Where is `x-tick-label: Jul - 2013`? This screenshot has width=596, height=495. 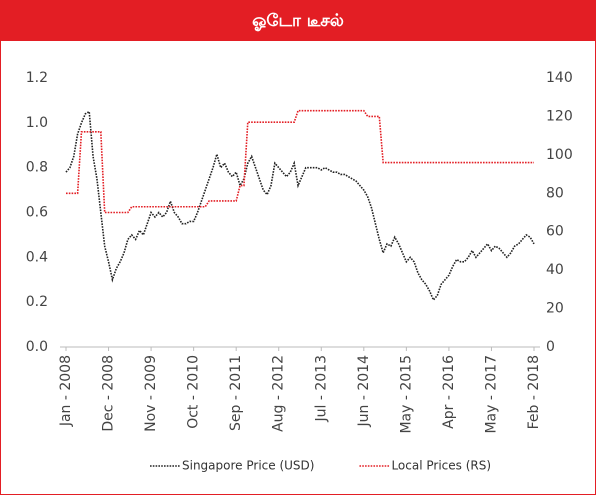 x-tick-label: Jul - 2013 is located at coordinates (321, 388).